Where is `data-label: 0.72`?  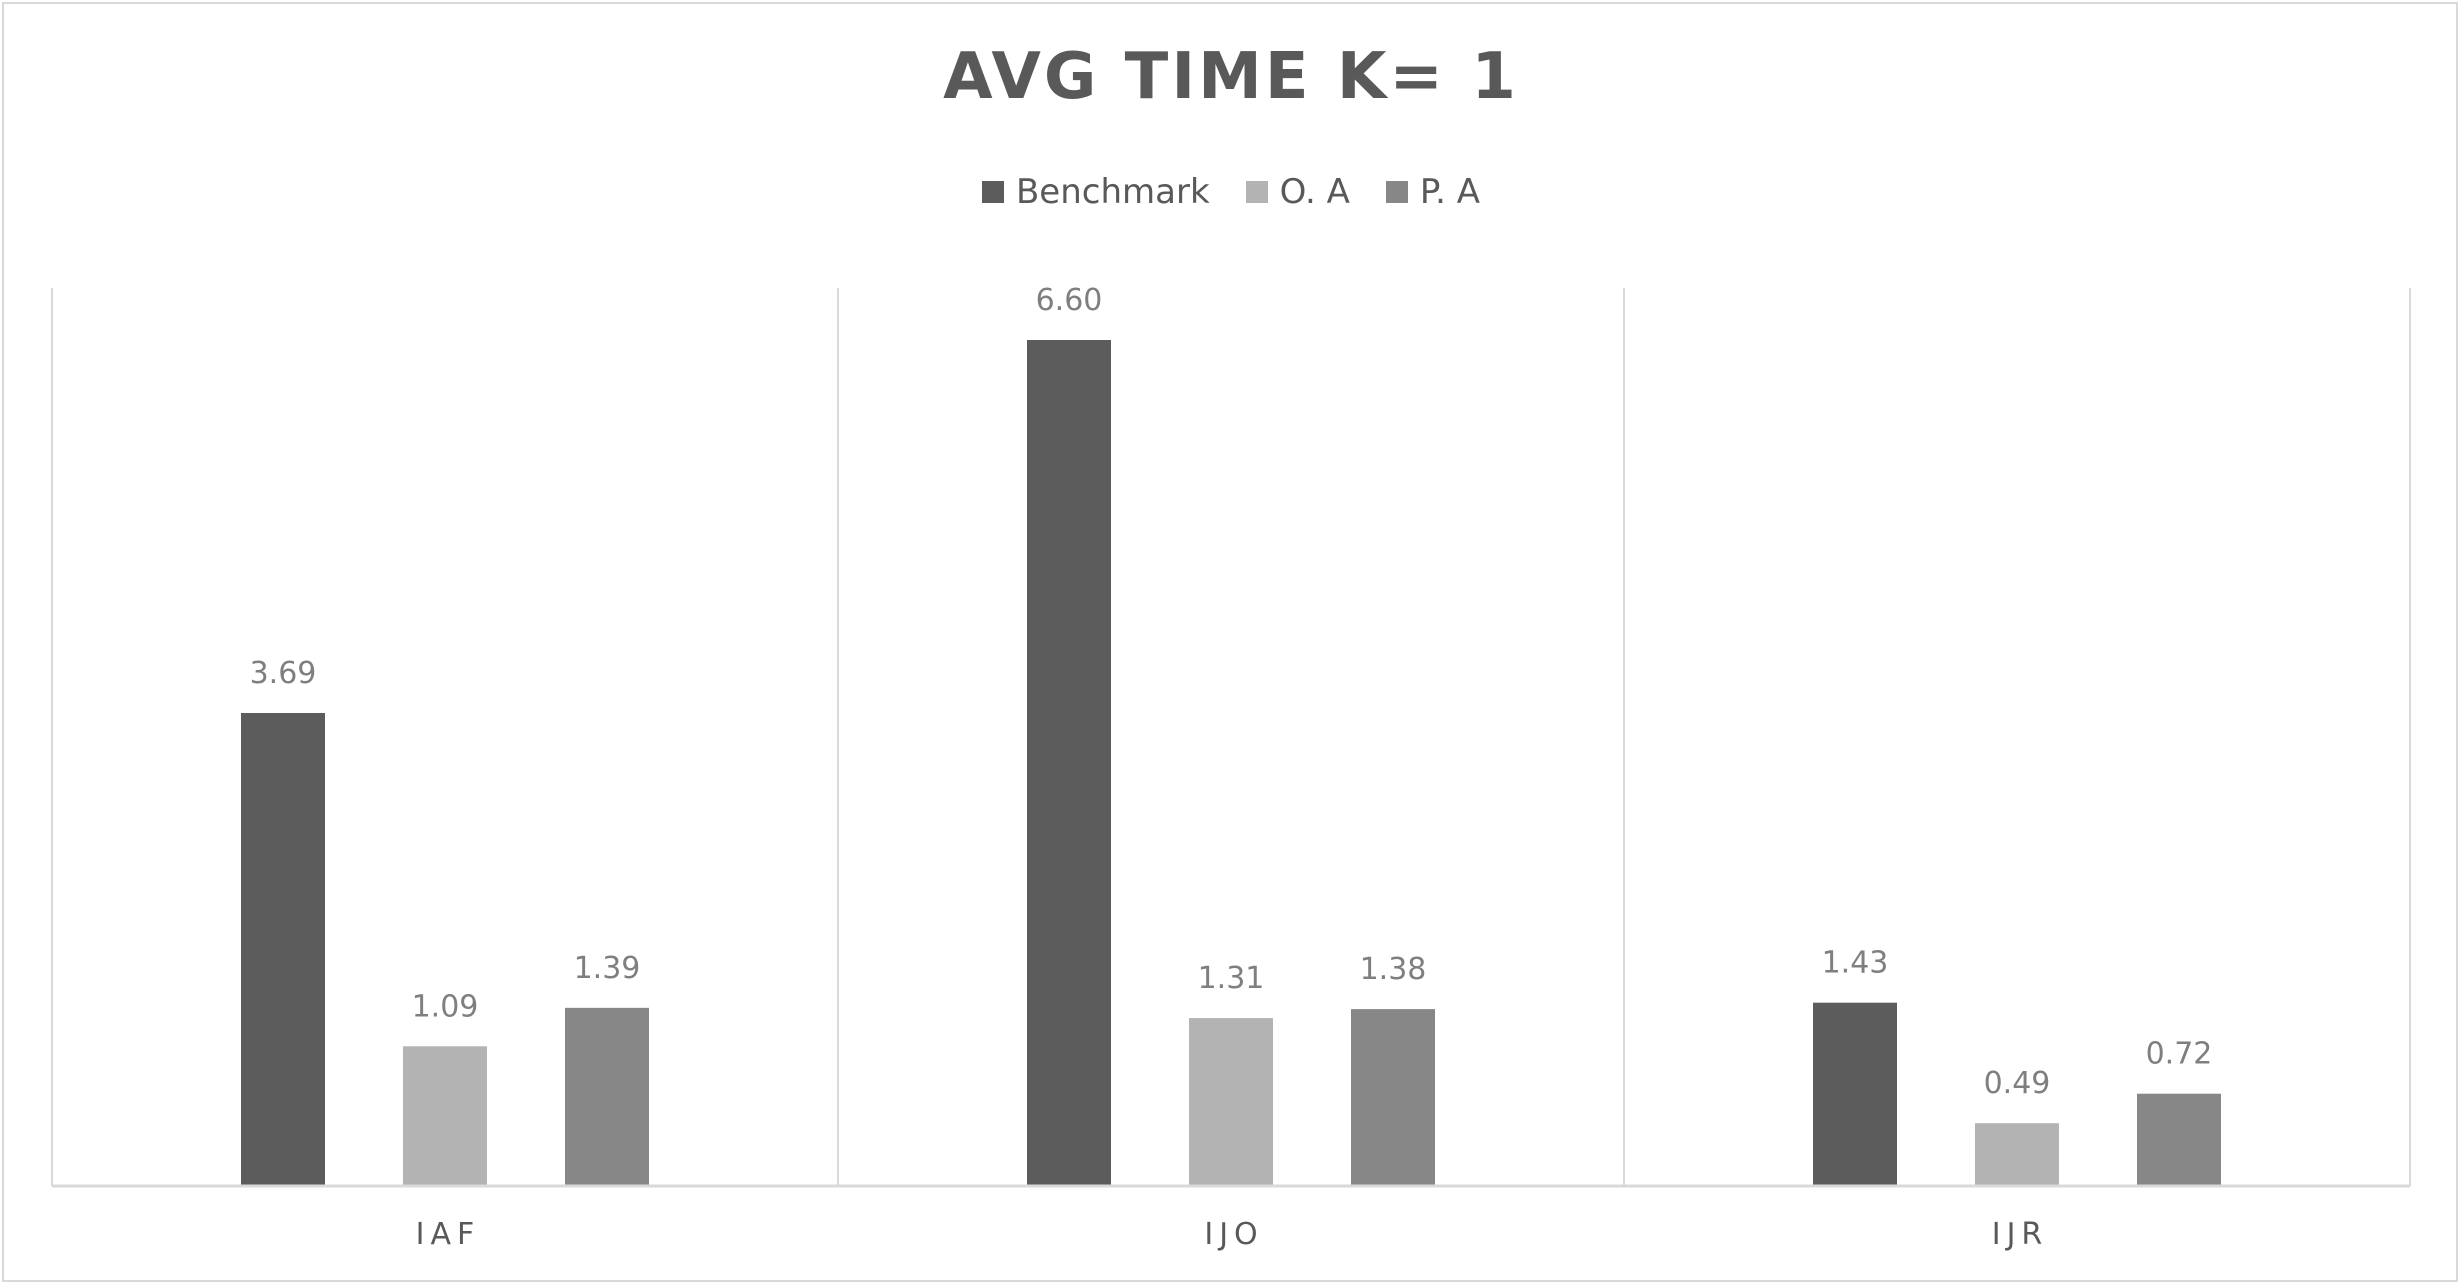
data-label: 0.72 is located at coordinates (2179, 1054).